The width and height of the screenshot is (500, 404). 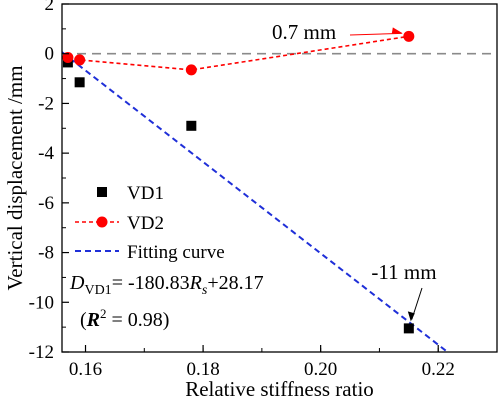 I want to click on legend-label-vd2: VD2, so click(x=145, y=223).